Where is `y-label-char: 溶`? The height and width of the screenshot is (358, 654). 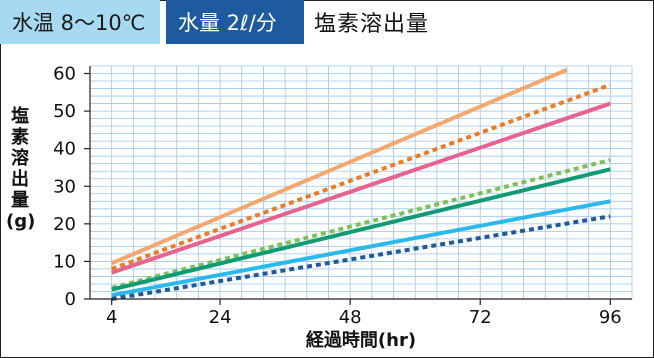 y-label-char: 溶 is located at coordinates (20, 158).